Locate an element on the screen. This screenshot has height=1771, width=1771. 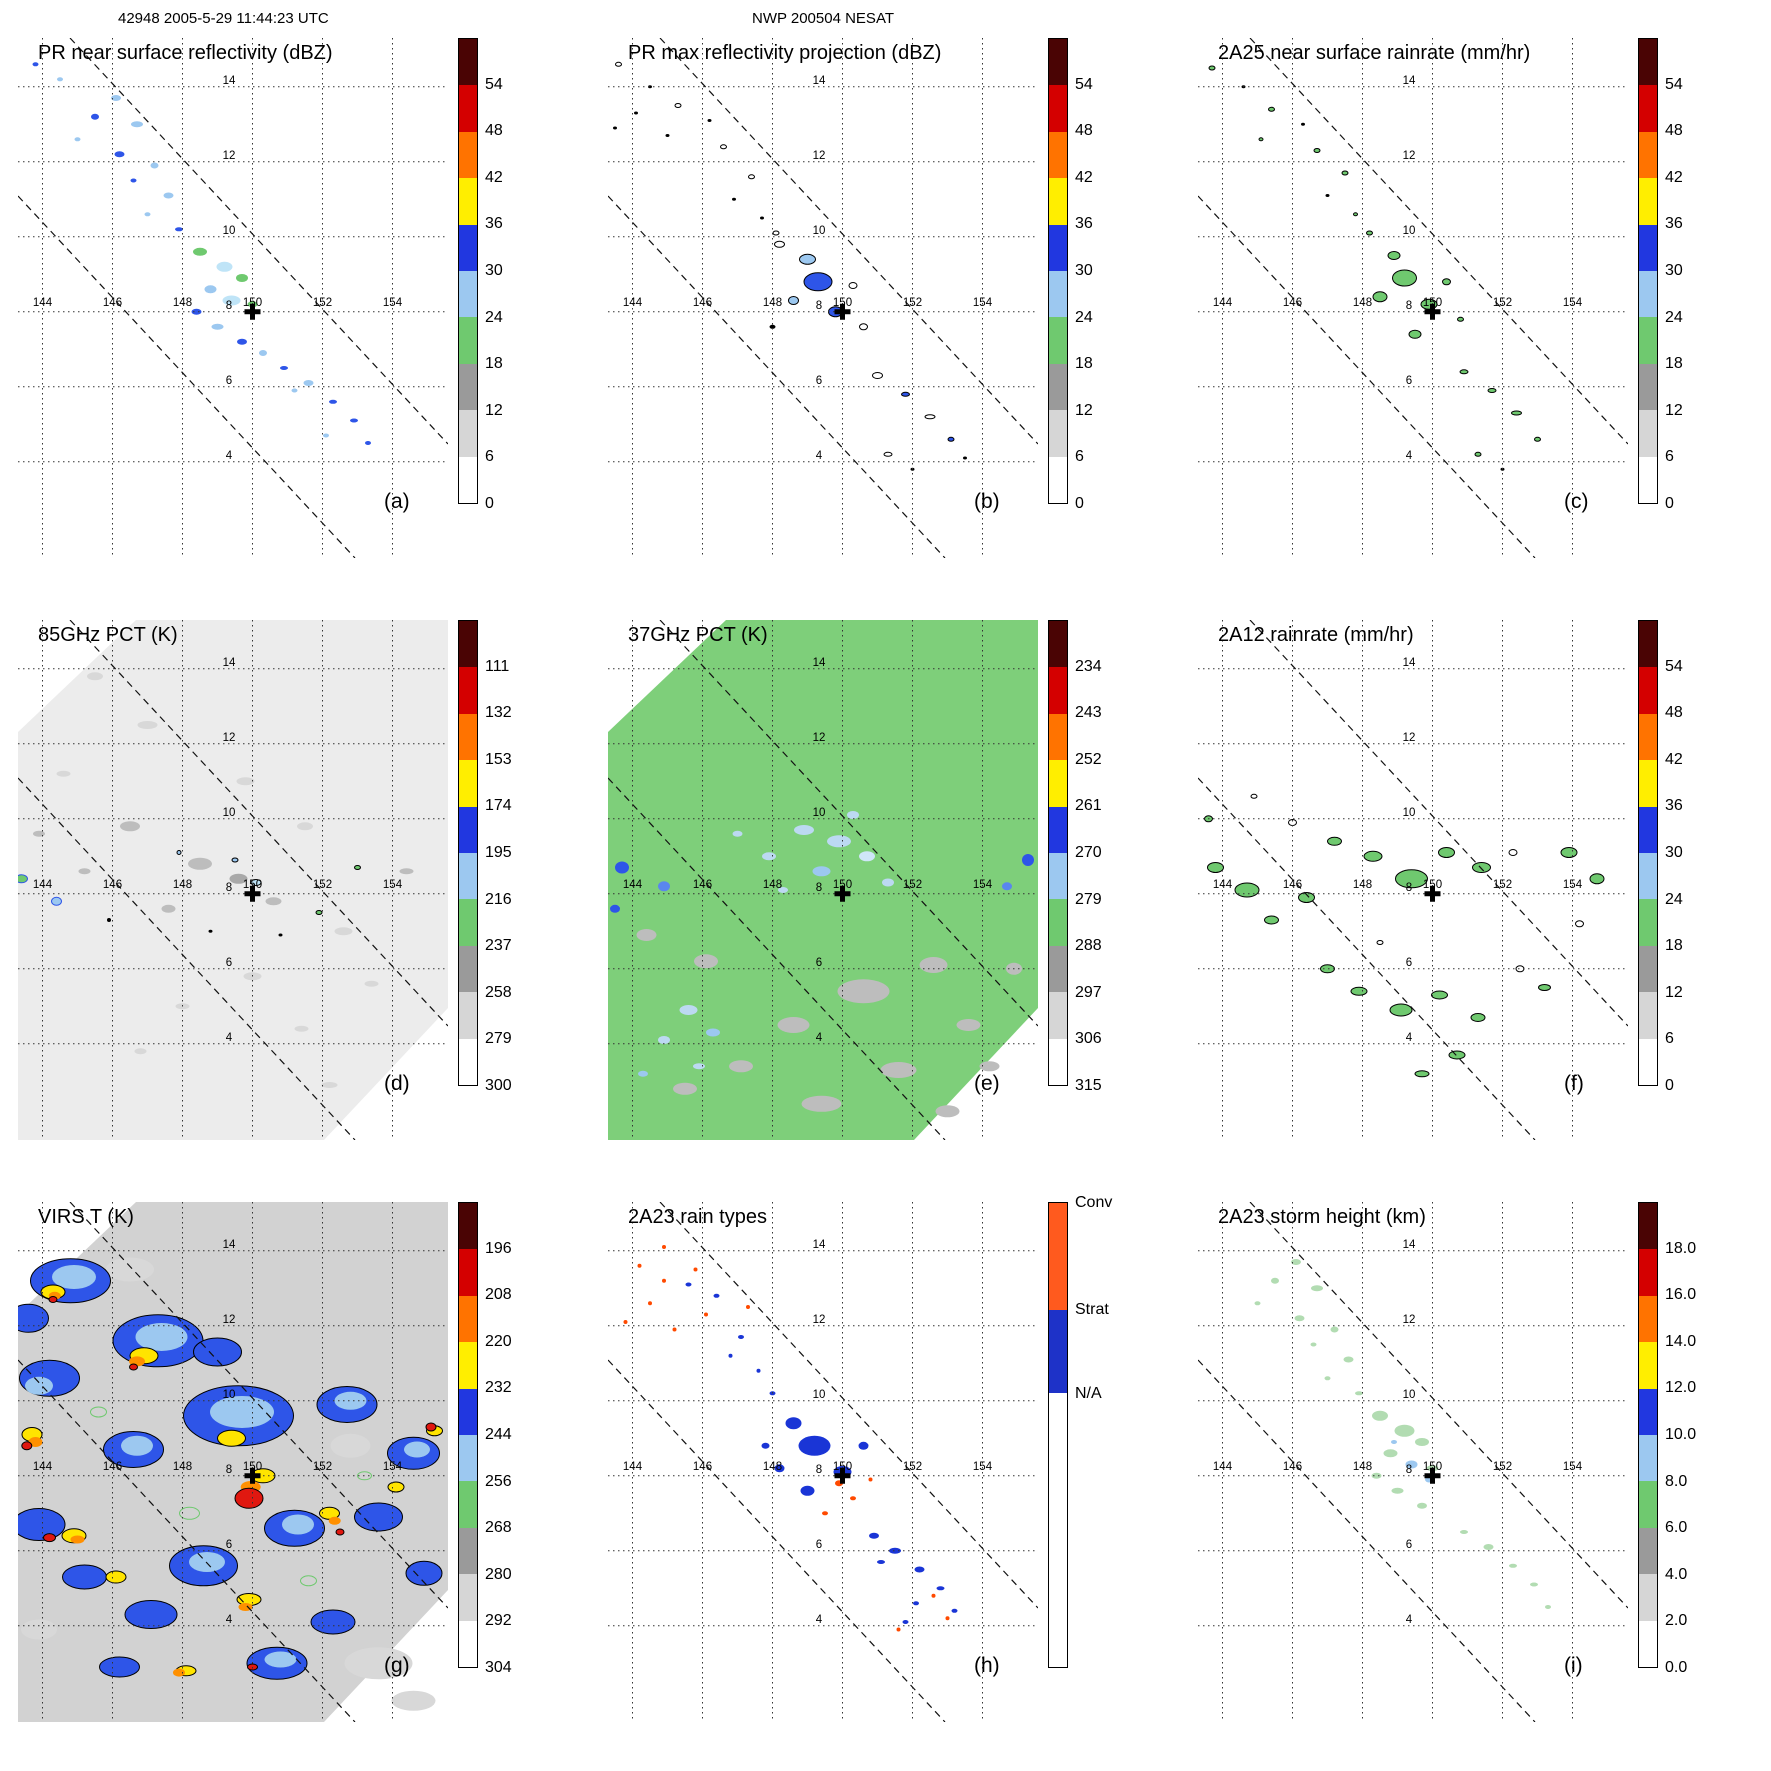
panel-letter: (i) is located at coordinates (1573, 1665).